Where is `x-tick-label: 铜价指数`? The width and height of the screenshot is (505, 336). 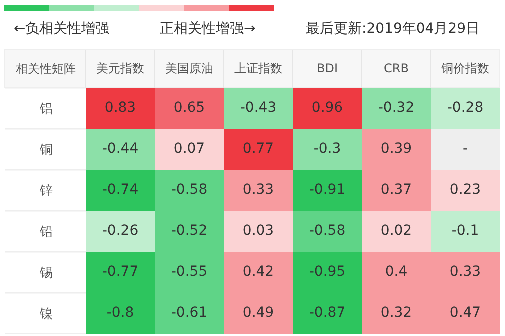 x-tick-label: 铜价指数 is located at coordinates (465, 69).